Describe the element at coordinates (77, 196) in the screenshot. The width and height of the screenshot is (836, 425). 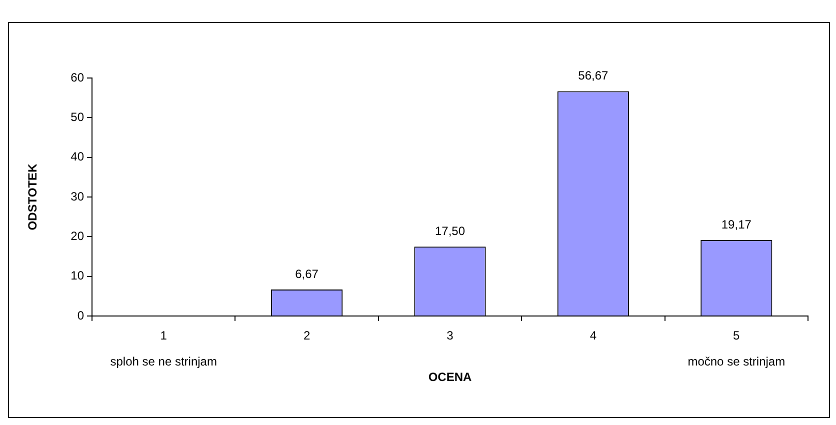
I see `y-tick-label: 30` at that location.